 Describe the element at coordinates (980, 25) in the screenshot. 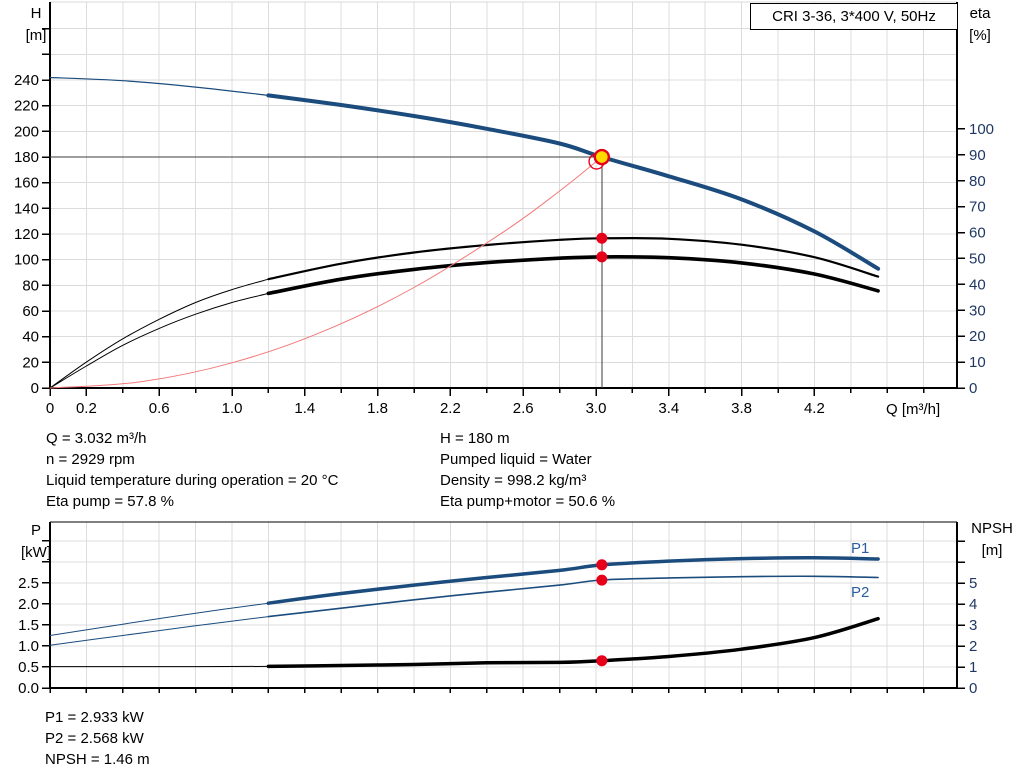

I see `eta-axis-title: eta [%]` at that location.